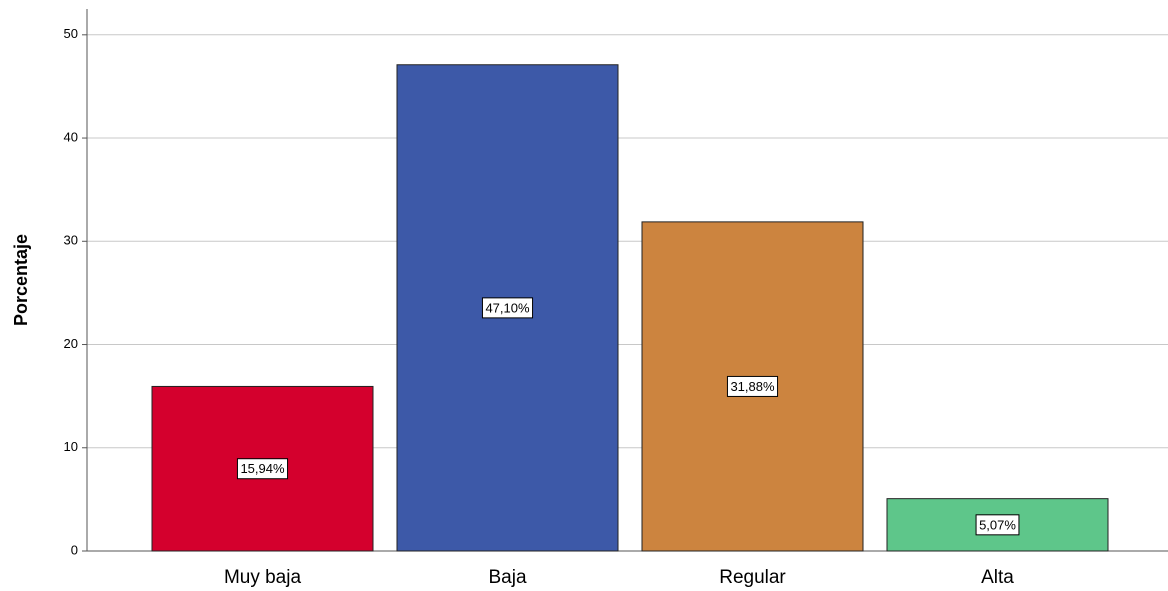  Describe the element at coordinates (997, 577) in the screenshot. I see `x-tick-label: Alta` at that location.